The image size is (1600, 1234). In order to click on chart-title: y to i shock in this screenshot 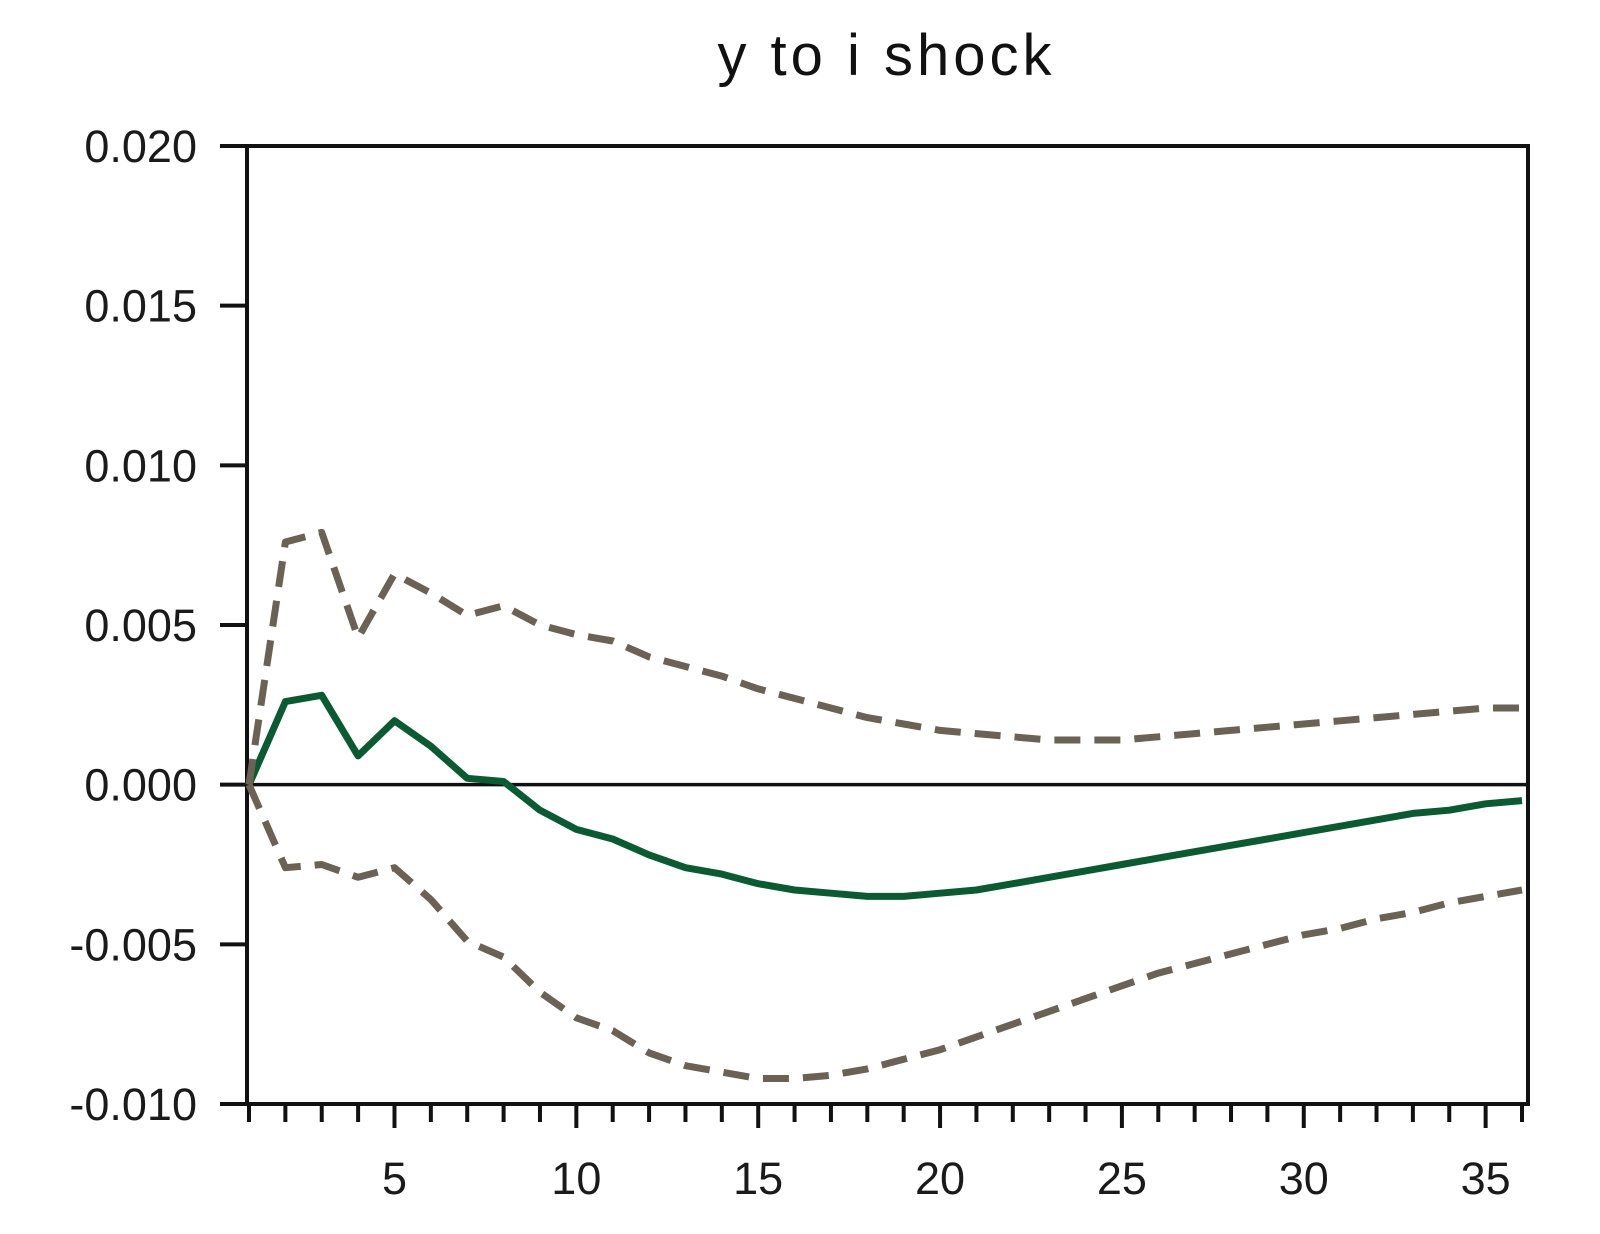, I will do `click(886, 55)`.